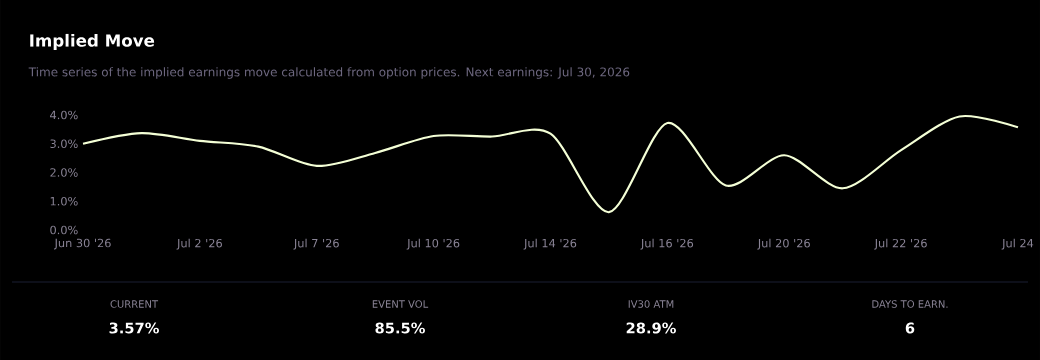  What do you see at coordinates (64, 201) in the screenshot?
I see `y-tick-label: 1.0%` at bounding box center [64, 201].